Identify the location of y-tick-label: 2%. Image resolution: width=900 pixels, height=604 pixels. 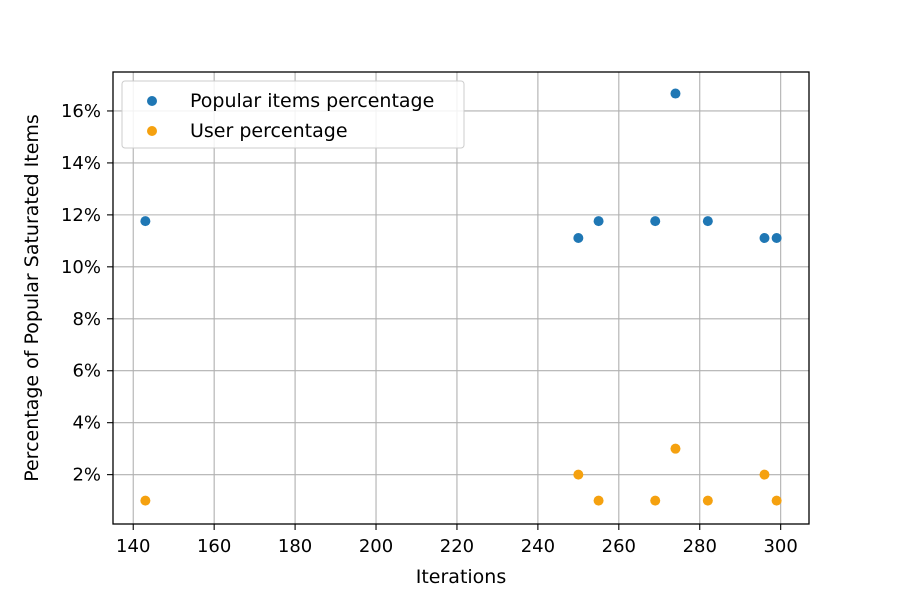
(86, 475).